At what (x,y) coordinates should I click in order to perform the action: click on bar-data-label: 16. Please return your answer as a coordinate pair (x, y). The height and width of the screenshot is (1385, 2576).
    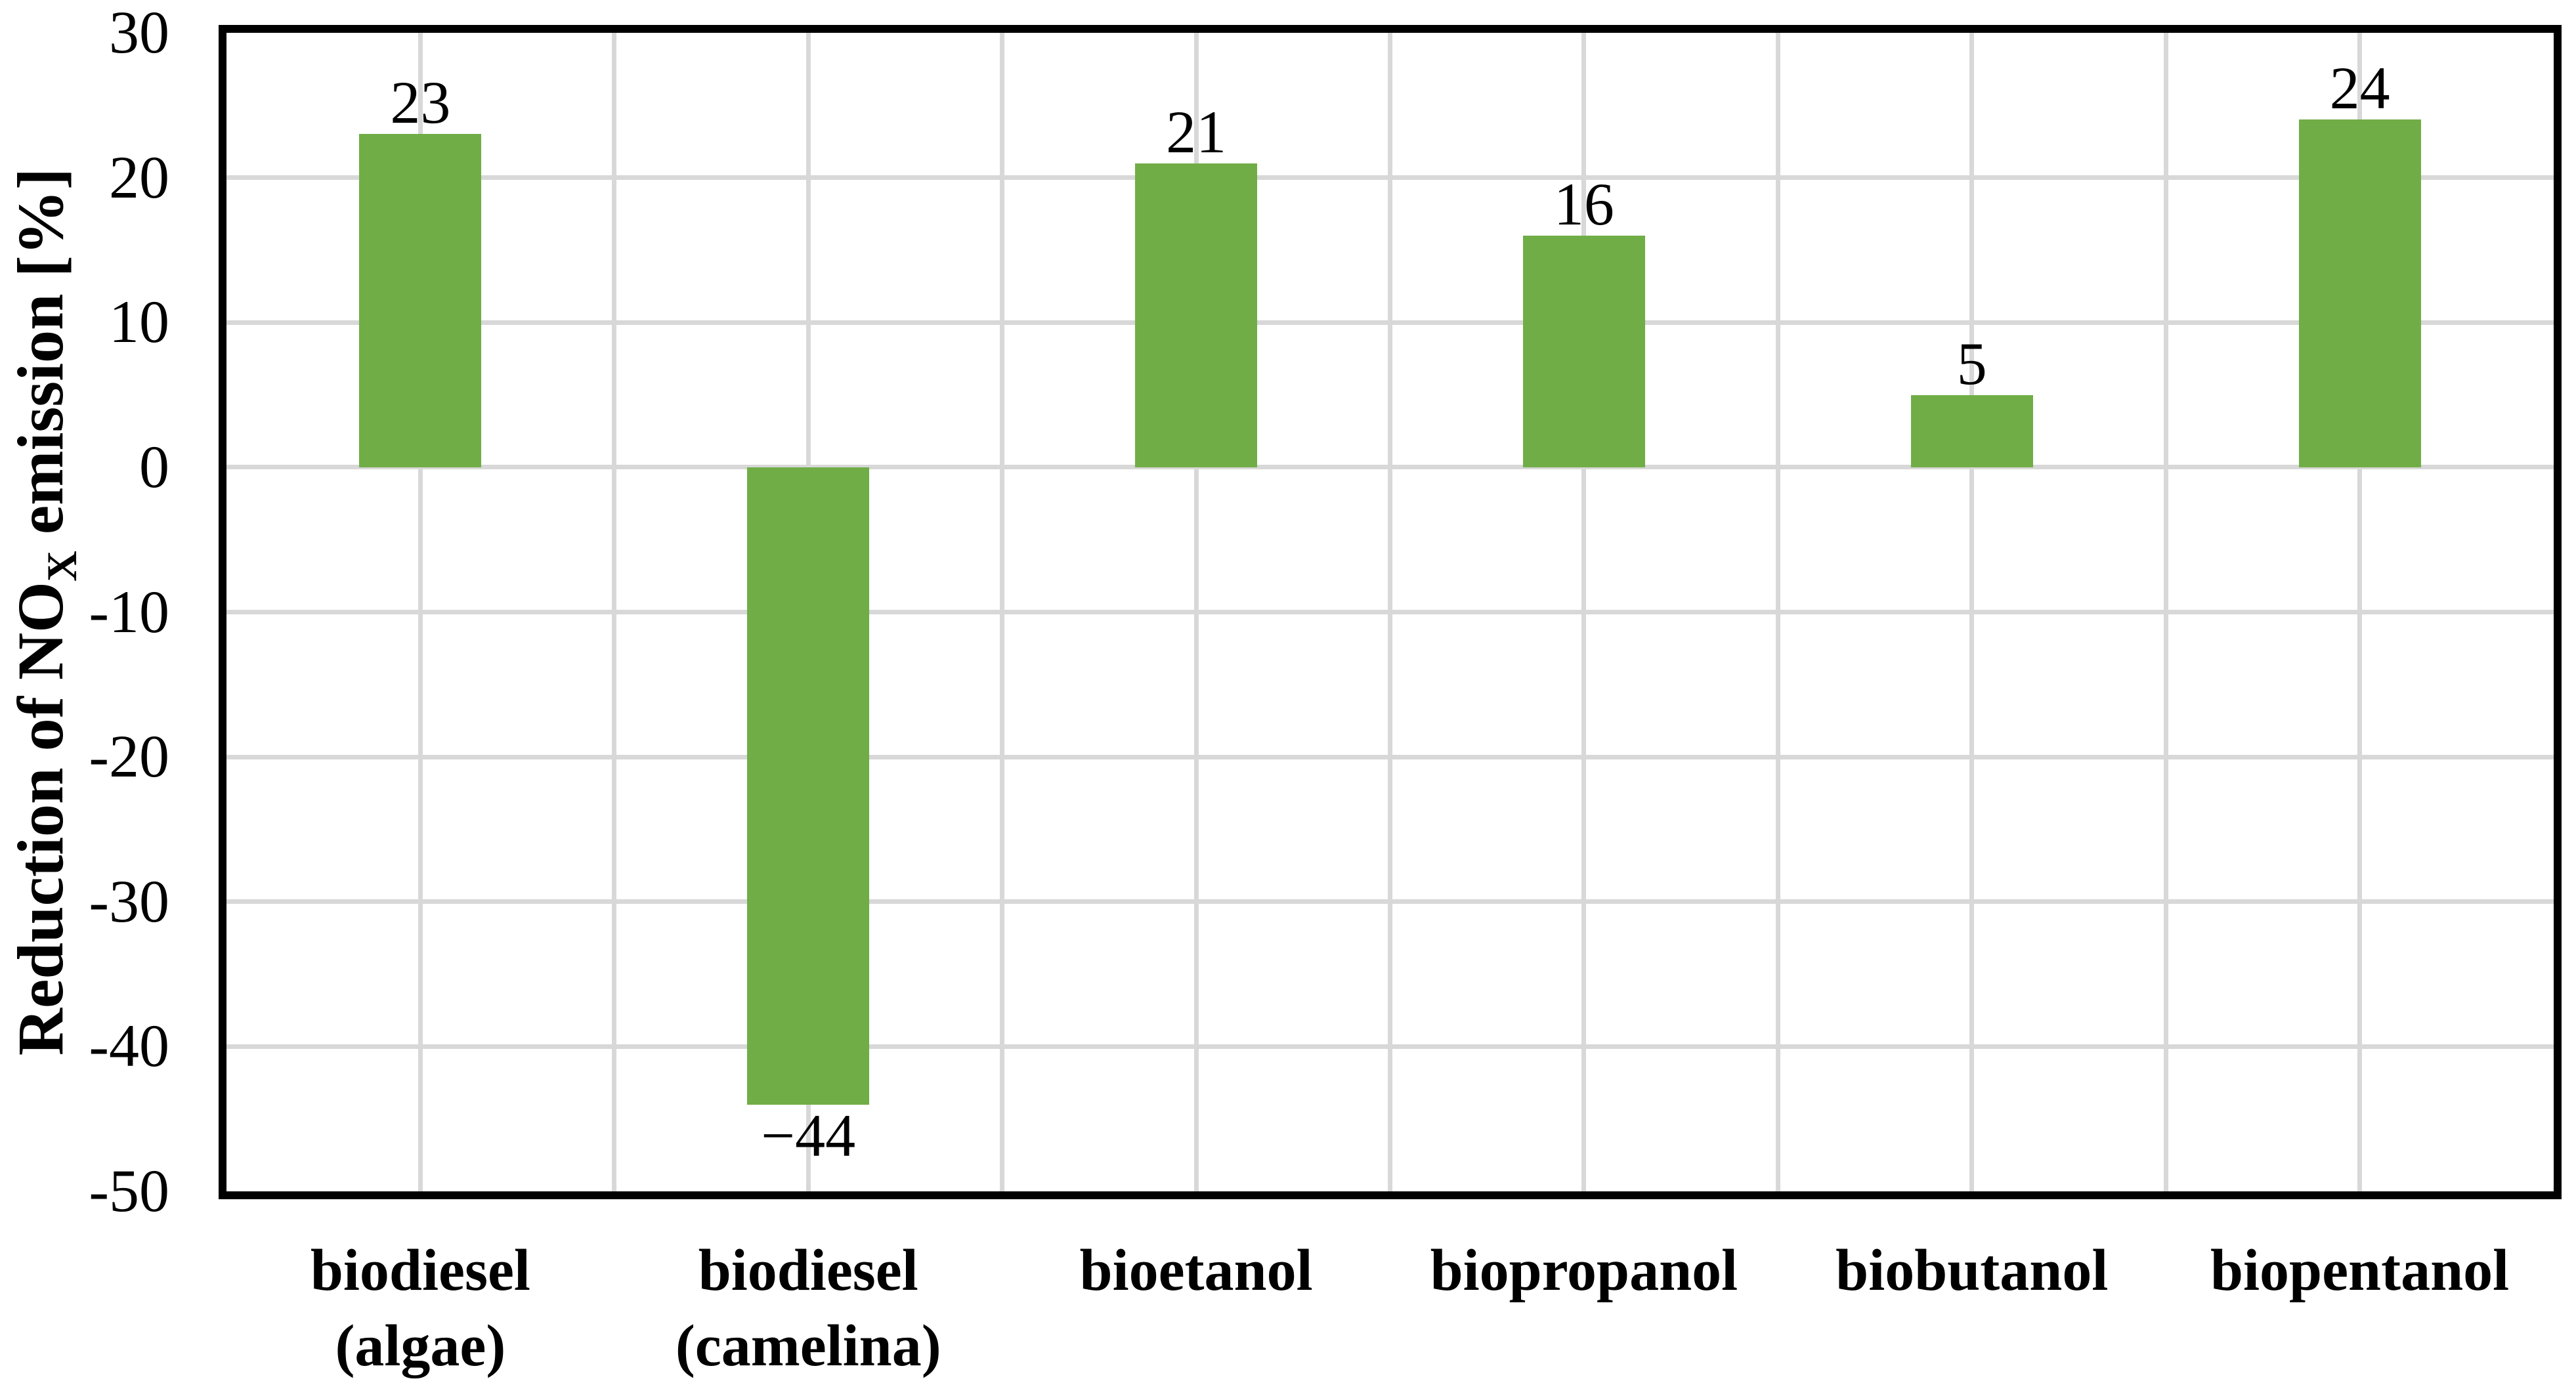
    Looking at the image, I should click on (1583, 204).